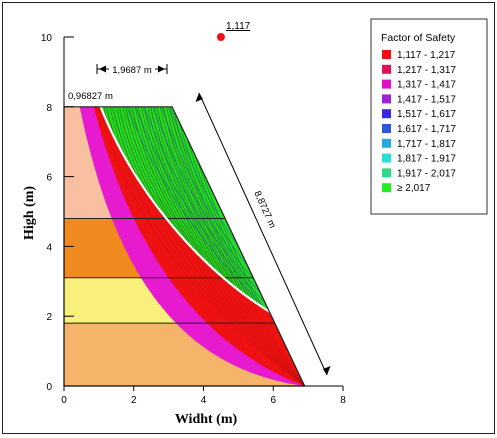 The height and width of the screenshot is (438, 497). What do you see at coordinates (426, 144) in the screenshot?
I see `legend-label-7: 1,717 - 1,817` at bounding box center [426, 144].